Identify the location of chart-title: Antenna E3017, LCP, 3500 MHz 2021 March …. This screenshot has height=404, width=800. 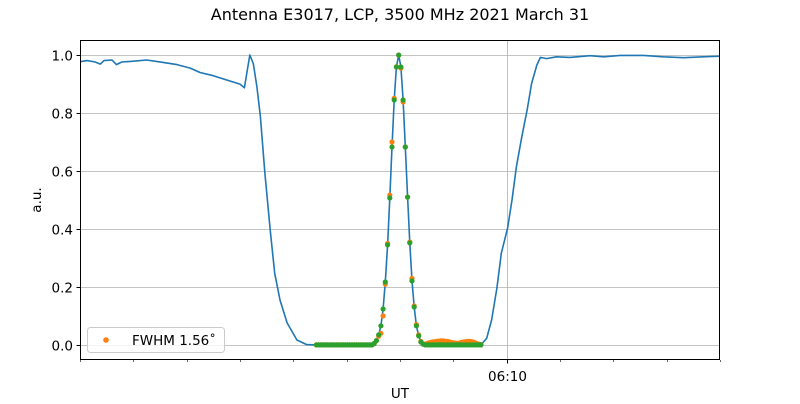
(400, 14).